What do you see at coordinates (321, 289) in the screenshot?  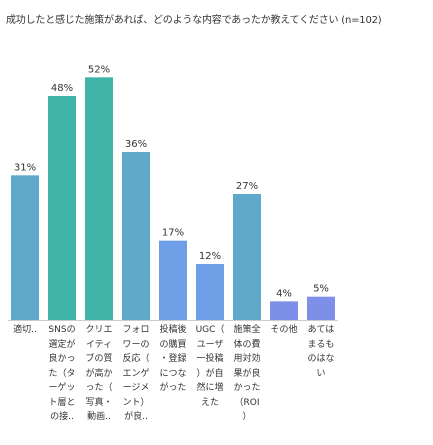 I see `value-label-8: 5%` at bounding box center [321, 289].